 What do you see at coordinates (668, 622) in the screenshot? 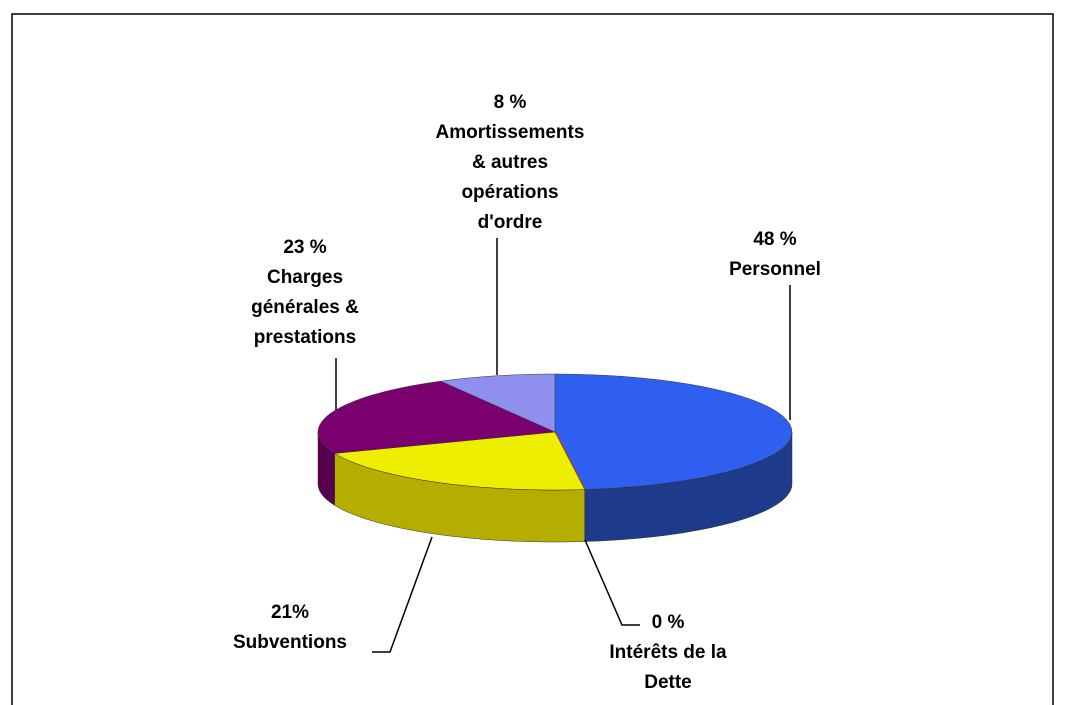
I see `value-label: 0 %` at bounding box center [668, 622].